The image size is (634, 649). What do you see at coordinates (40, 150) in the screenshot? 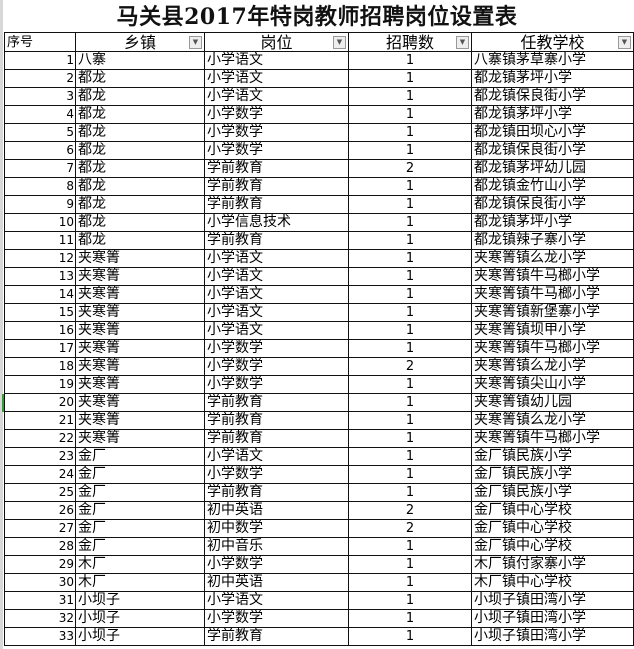
I see `cell-index: 6` at bounding box center [40, 150].